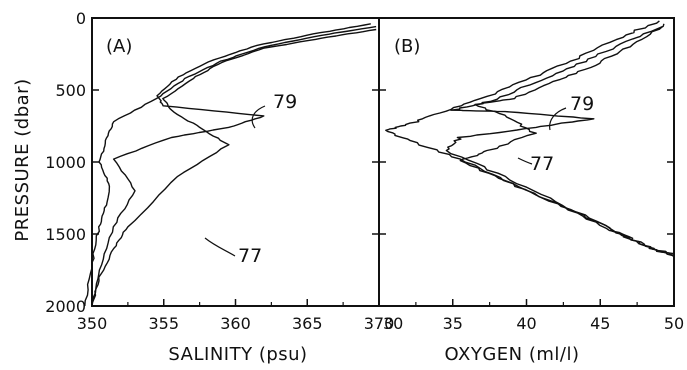 This screenshot has height=370, width=687. I want to click on panel-b-annotation-79: 79, so click(571, 112).